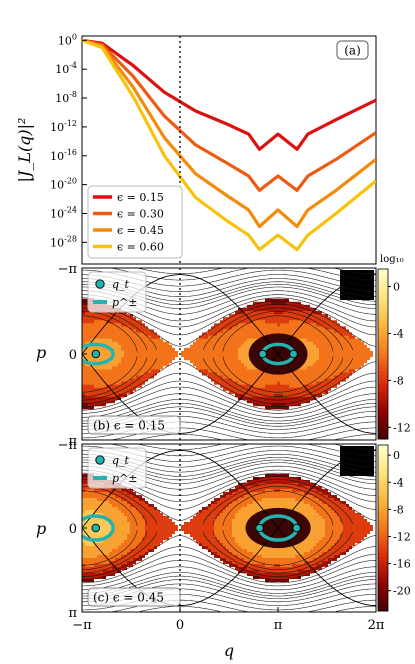  I want to click on panel-c-yticks: −π 0 π, so click(72, 529).